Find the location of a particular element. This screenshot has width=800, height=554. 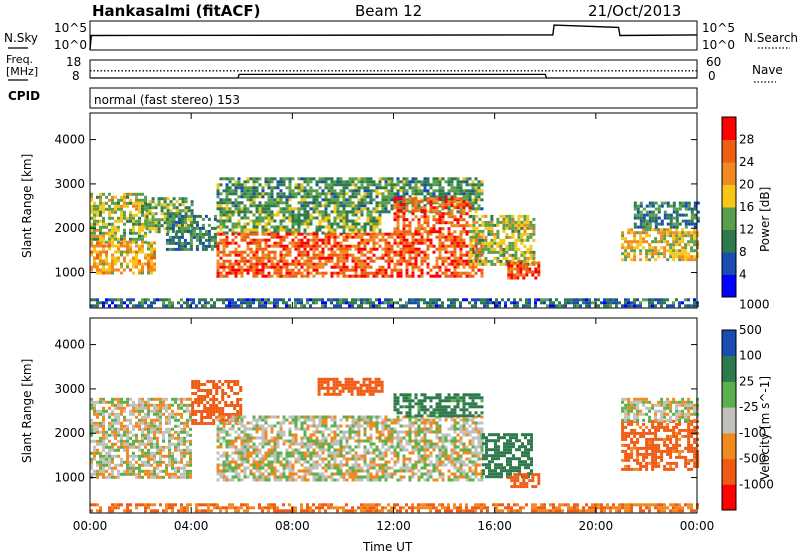

nave-tick-bottom: 0 is located at coordinates (712, 76).